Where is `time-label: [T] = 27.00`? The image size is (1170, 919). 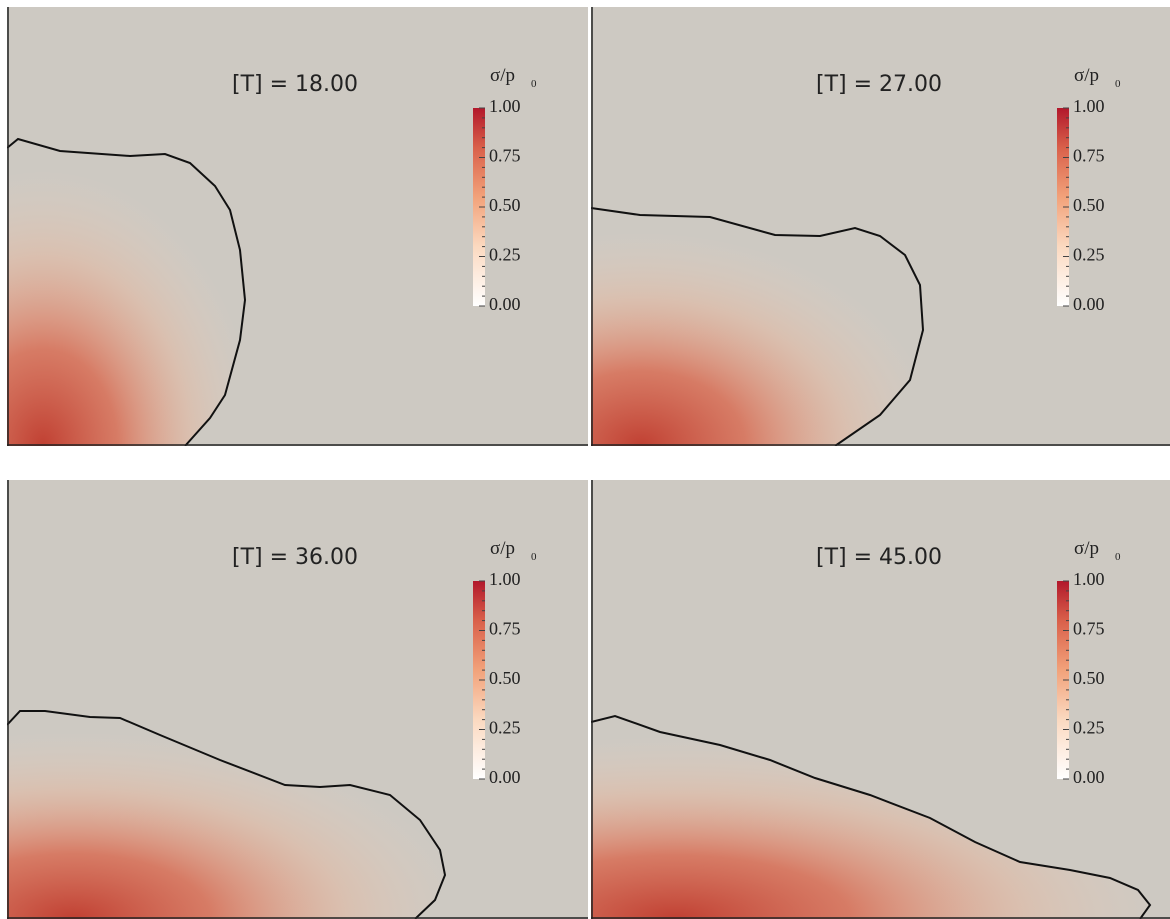
time-label: [T] = 27.00 is located at coordinates (879, 84).